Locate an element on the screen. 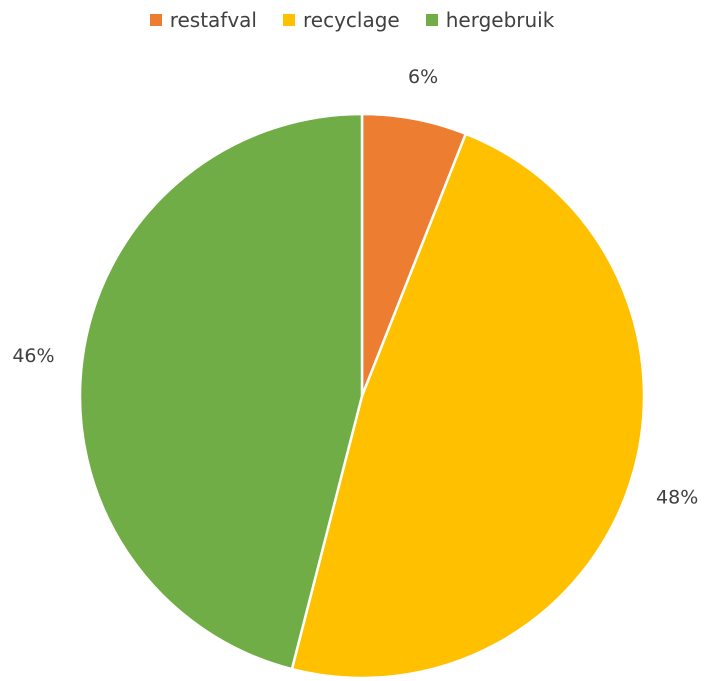 This screenshot has width=704, height=681. data-label-restafval: 6% is located at coordinates (423, 77).